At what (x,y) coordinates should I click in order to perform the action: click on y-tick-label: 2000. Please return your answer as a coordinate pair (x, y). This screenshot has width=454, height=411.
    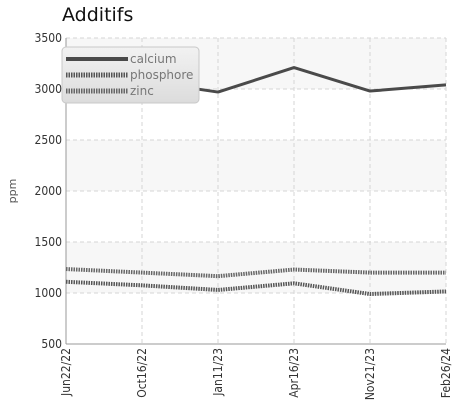
    Looking at the image, I should click on (49, 191).